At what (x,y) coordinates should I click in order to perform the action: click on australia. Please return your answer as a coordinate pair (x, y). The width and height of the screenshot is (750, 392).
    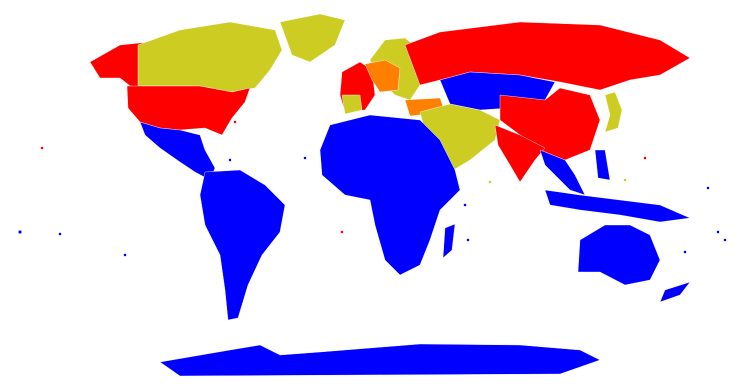
    Looking at the image, I should click on (619, 255).